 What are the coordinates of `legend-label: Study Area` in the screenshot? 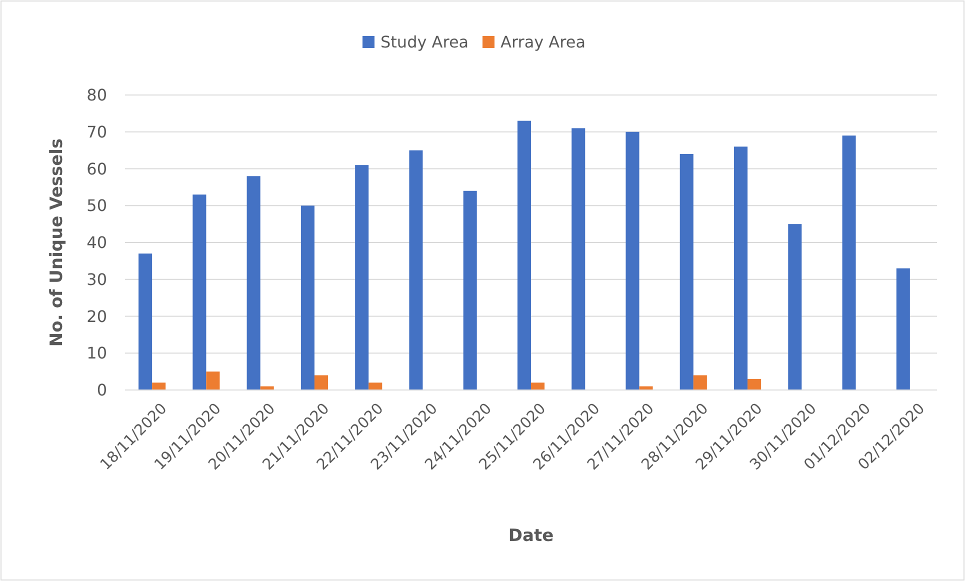 It's located at (424, 42).